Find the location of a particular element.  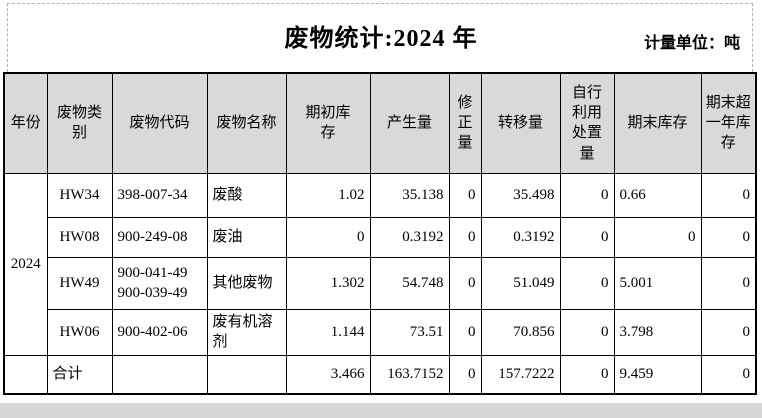

cell-transferred: 51.049 is located at coordinates (520, 283).